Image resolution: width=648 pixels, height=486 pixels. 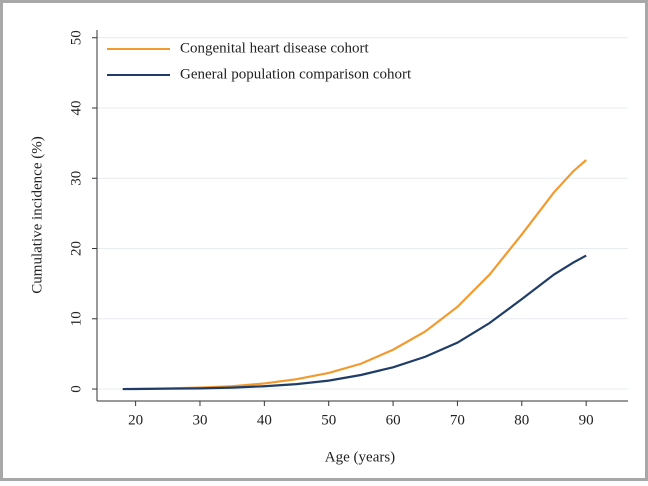 I want to click on x-tick-label: 50, so click(x=328, y=420).